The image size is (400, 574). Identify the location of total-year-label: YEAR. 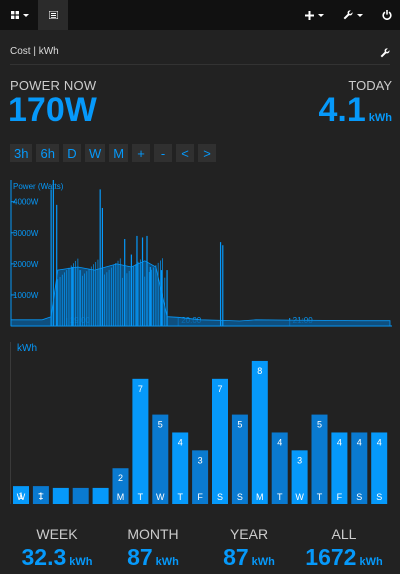
(249, 534).